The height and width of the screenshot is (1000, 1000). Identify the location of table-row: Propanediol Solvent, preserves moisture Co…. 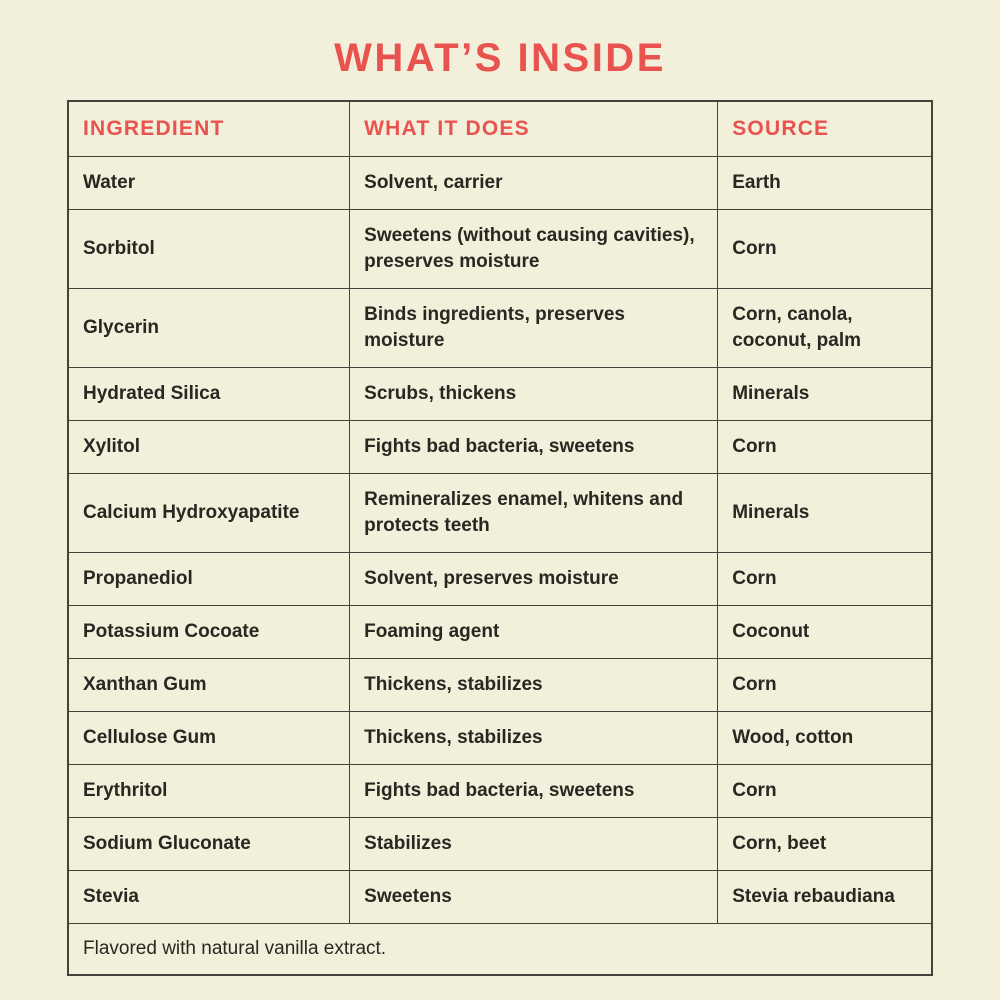
(500, 579).